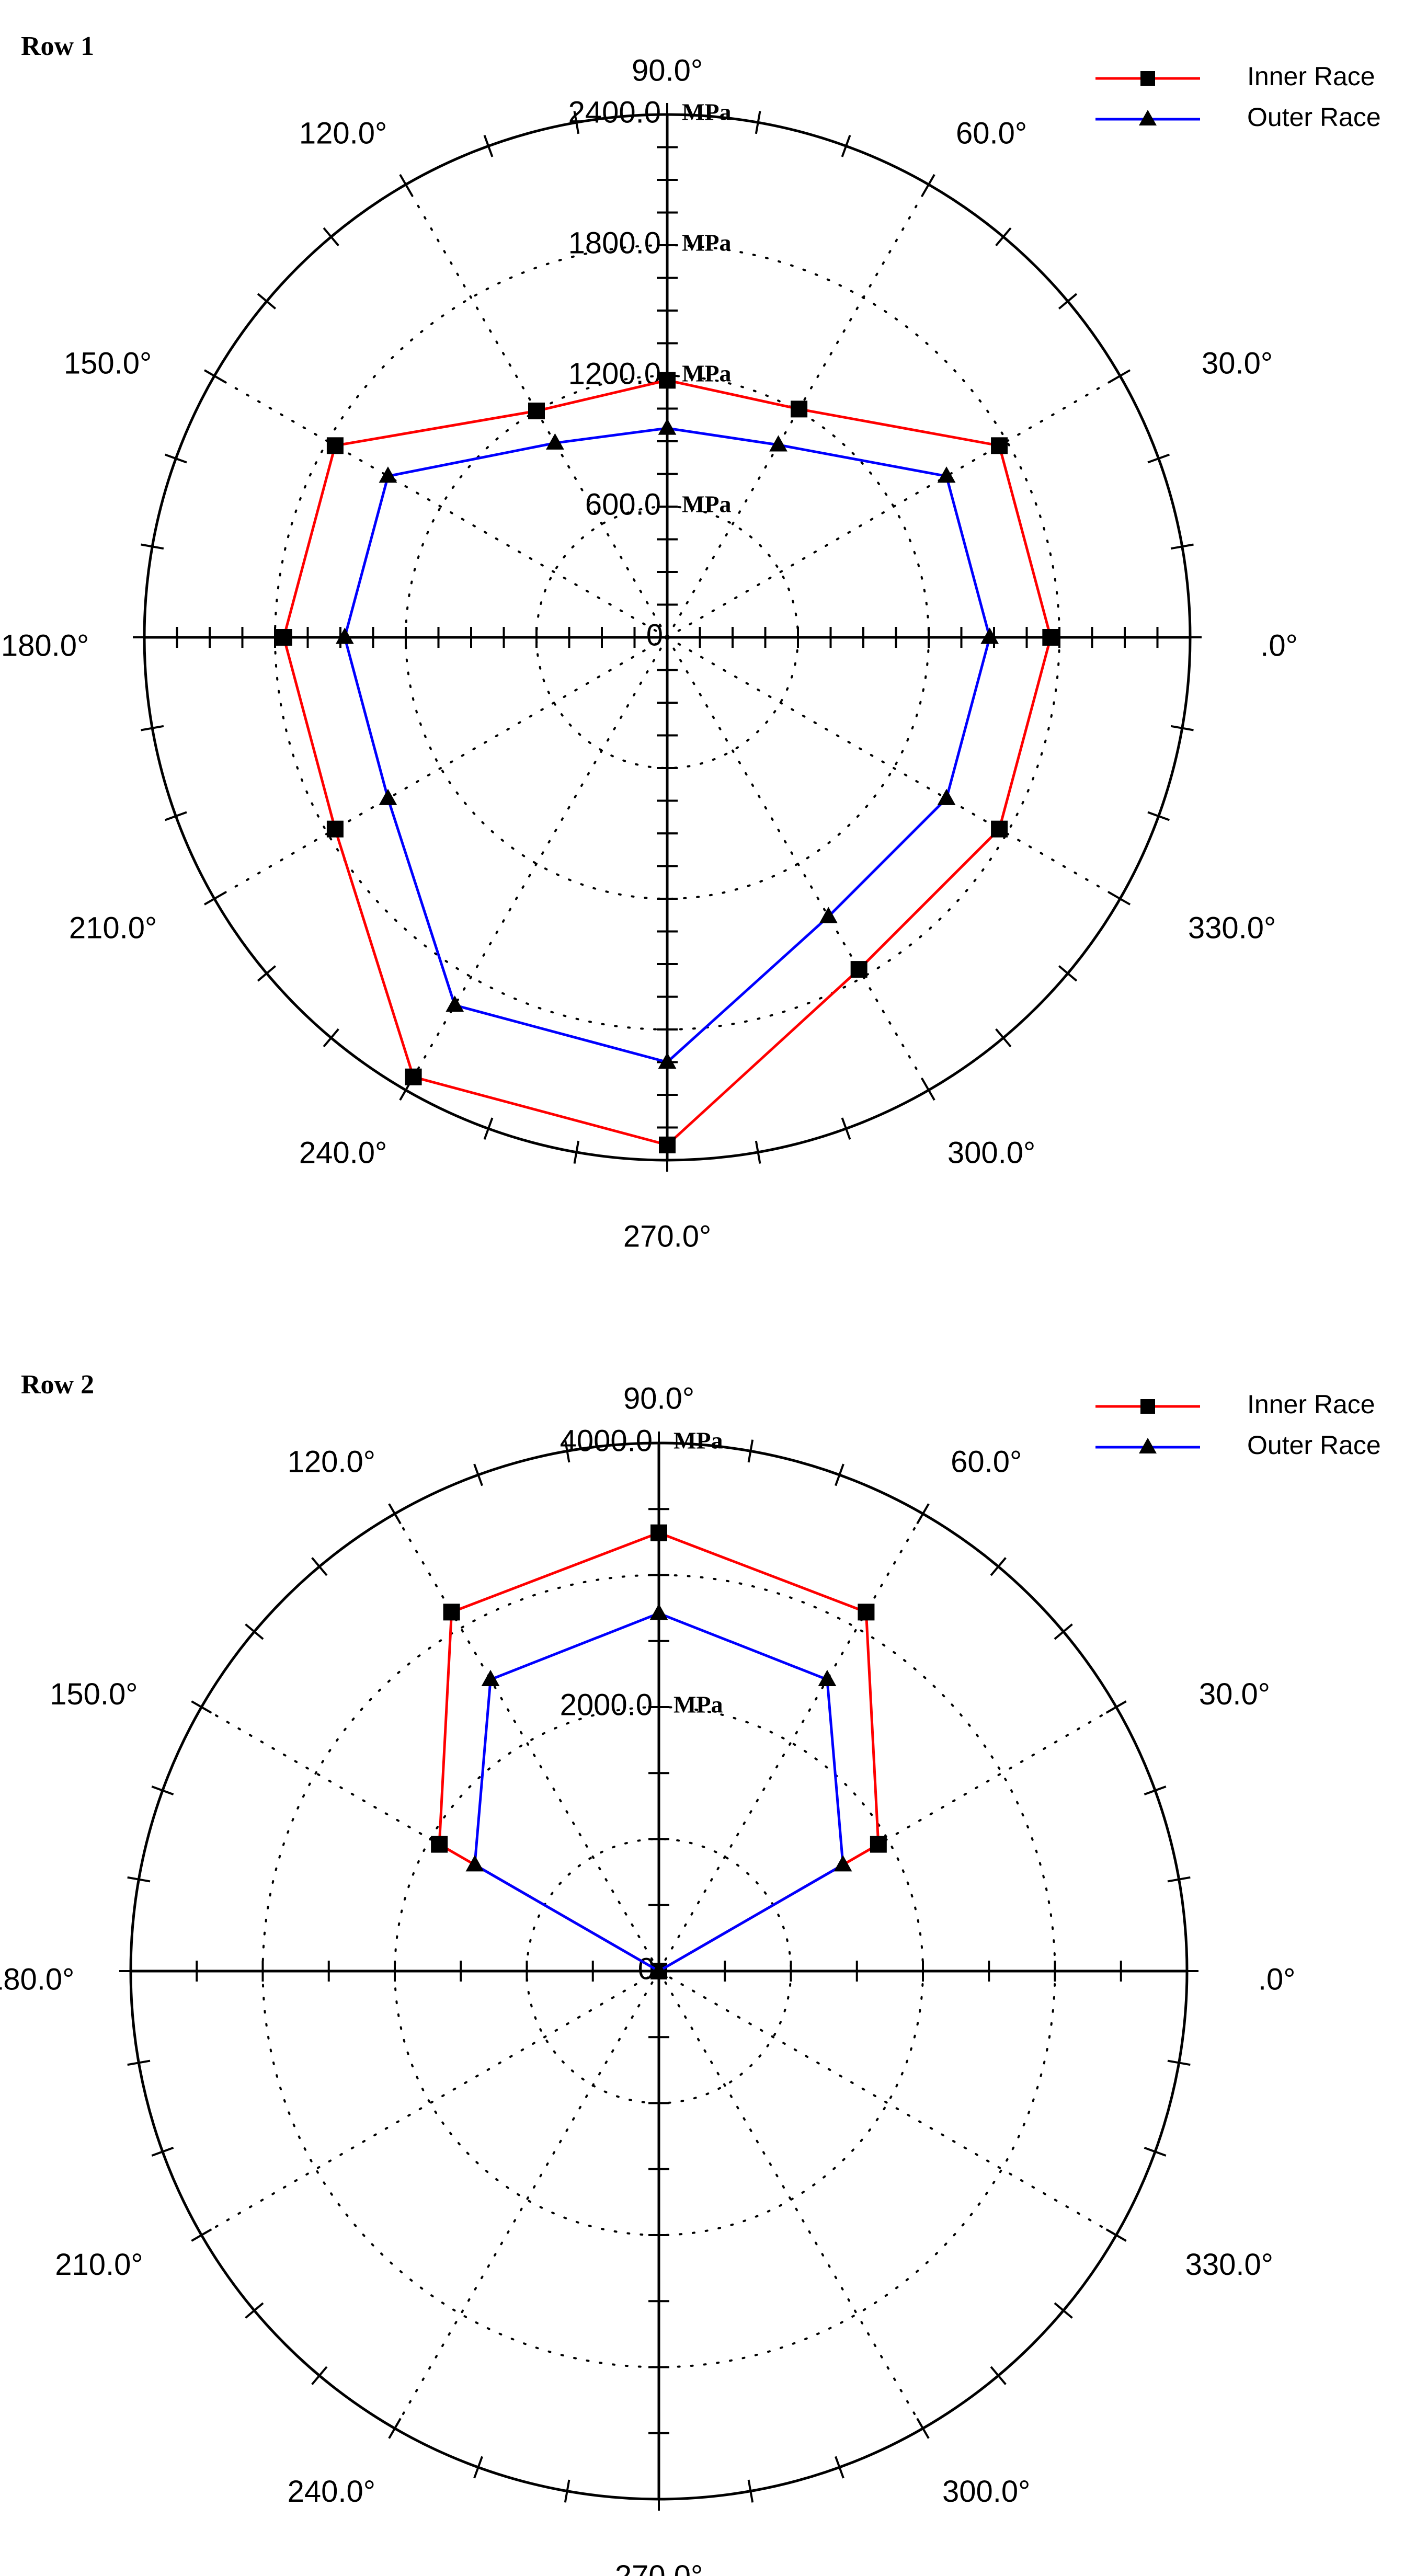  Describe the element at coordinates (37, 1980) in the screenshot. I see `angle-label-180: 180.0°` at that location.